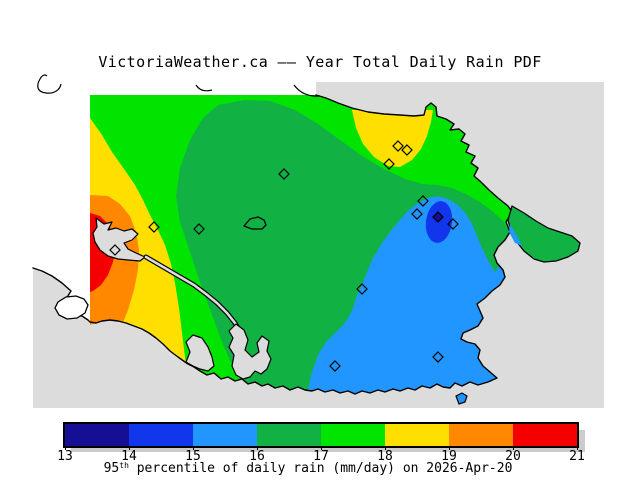 This screenshot has height=480, width=640. What do you see at coordinates (71, 307) in the screenshot?
I see `sooke-island` at bounding box center [71, 307].